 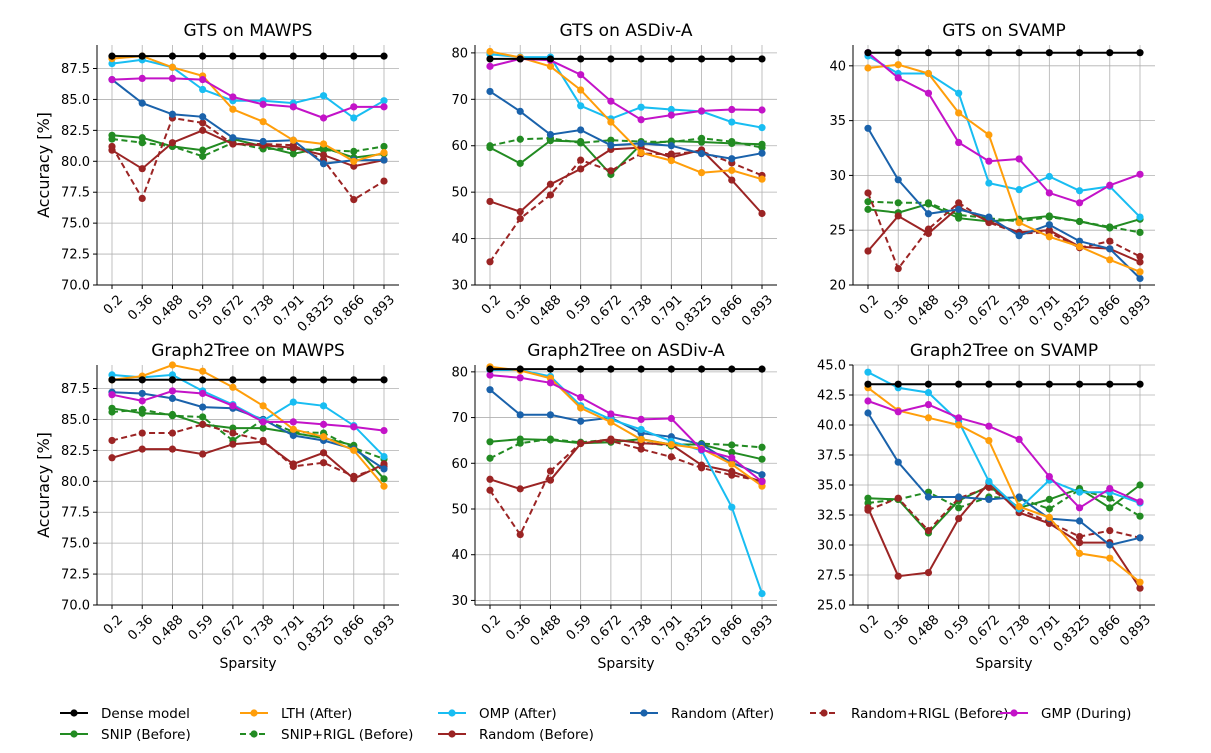 What do you see at coordinates (837, 121) in the screenshot?
I see `y-tick-label: 35` at bounding box center [837, 121].